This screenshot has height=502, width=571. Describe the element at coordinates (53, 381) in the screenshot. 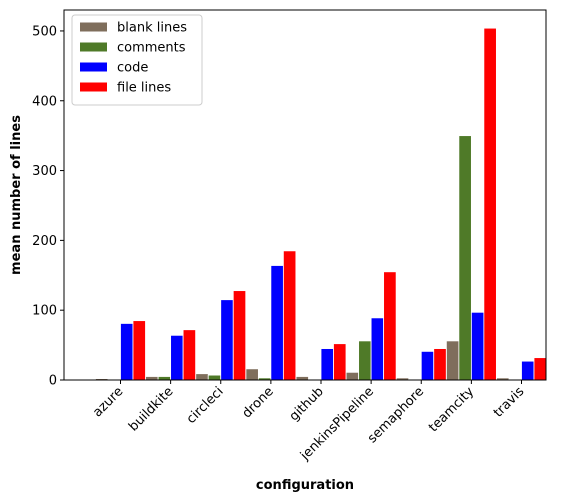

I see `y-tick-label: 0` at that location.